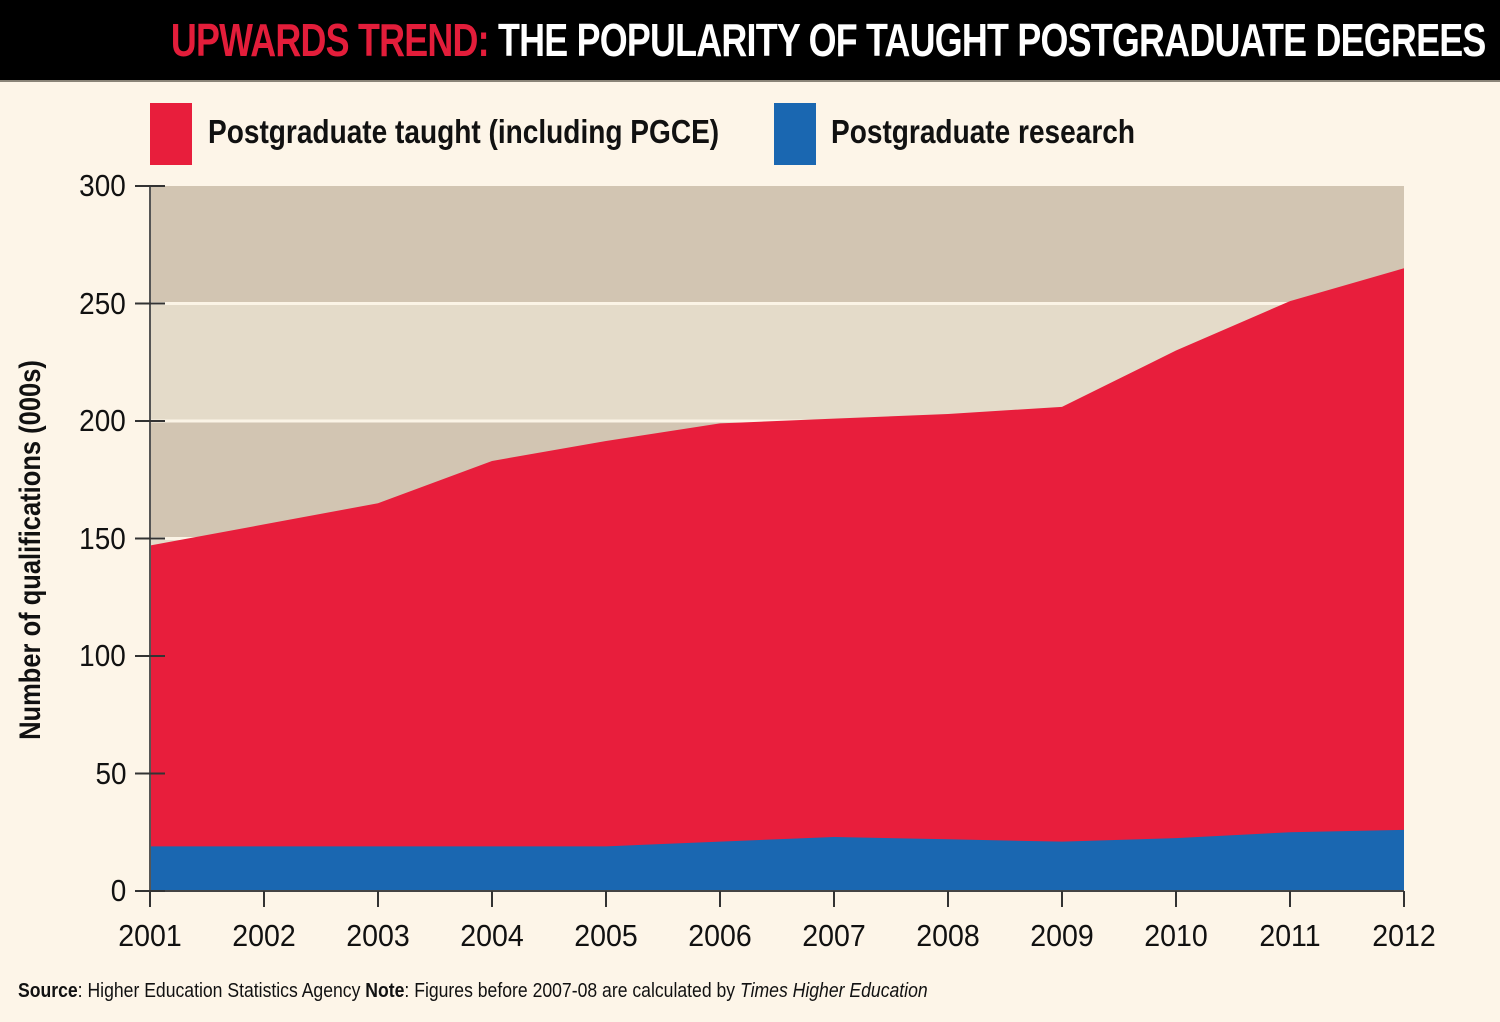 This screenshot has height=1022, width=1500. I want to click on legend-label-research: Postgraduate research, so click(983, 131).